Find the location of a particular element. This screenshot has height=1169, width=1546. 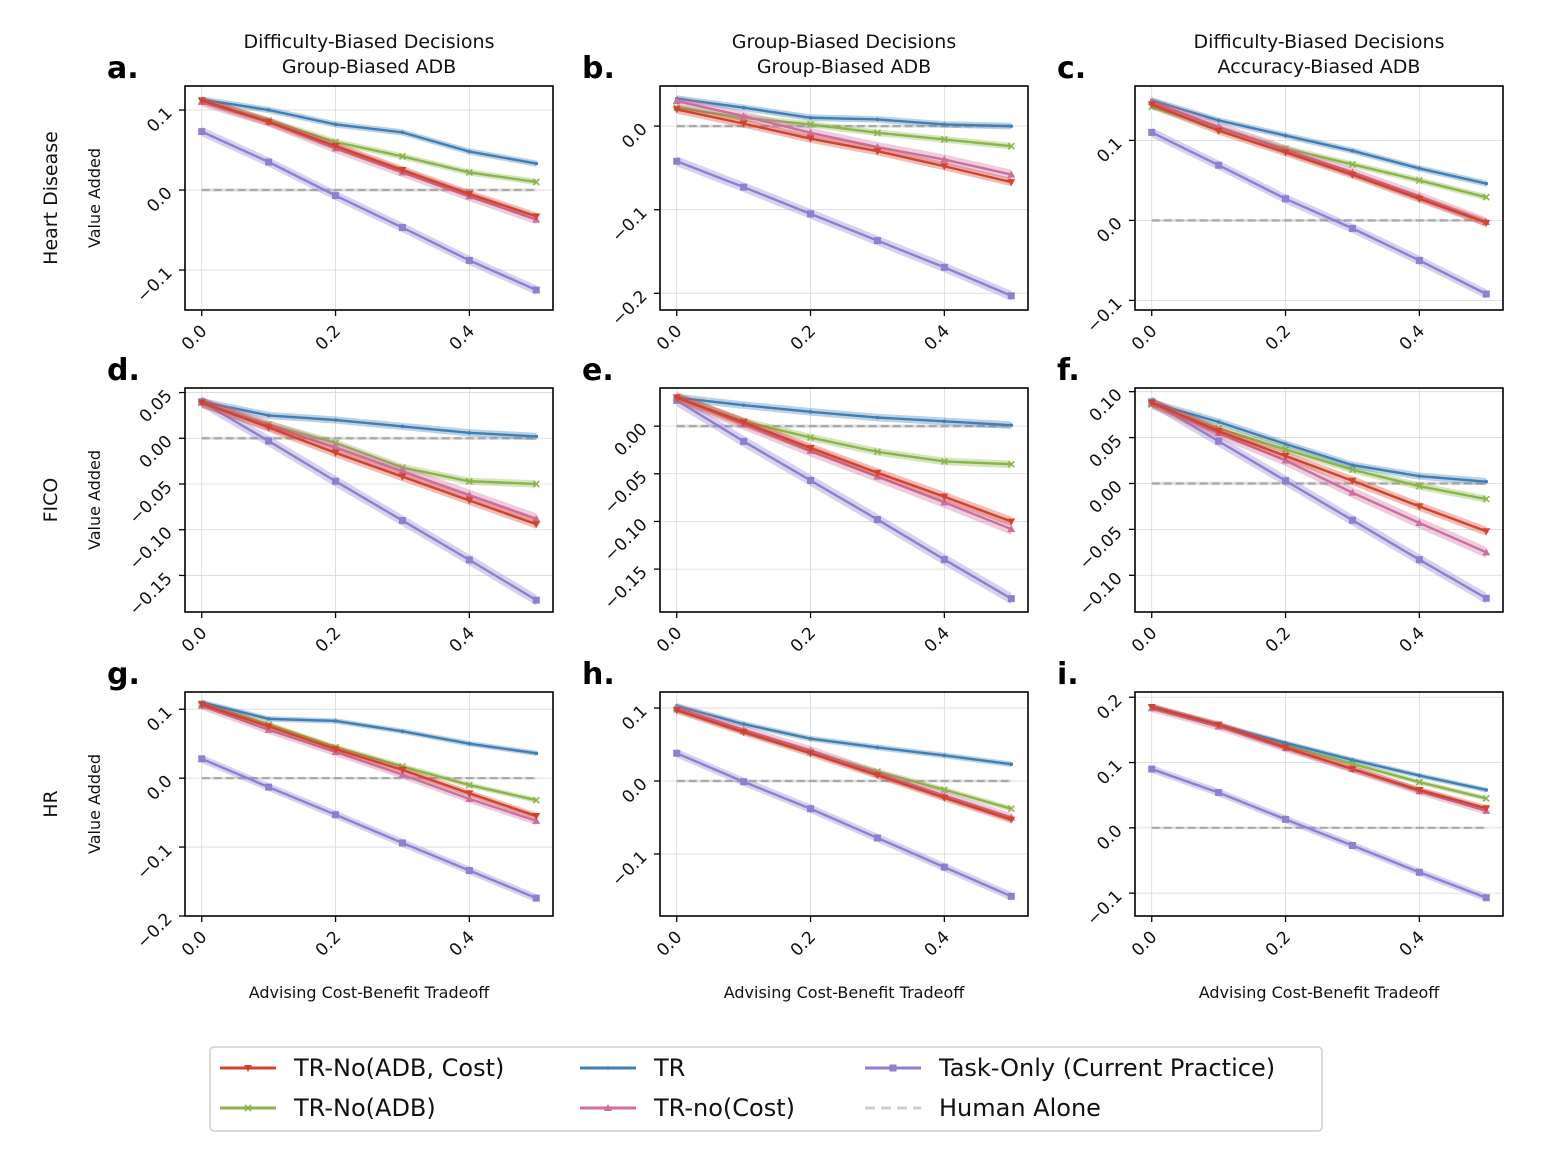

panel-letter: f. is located at coordinates (1068, 370).